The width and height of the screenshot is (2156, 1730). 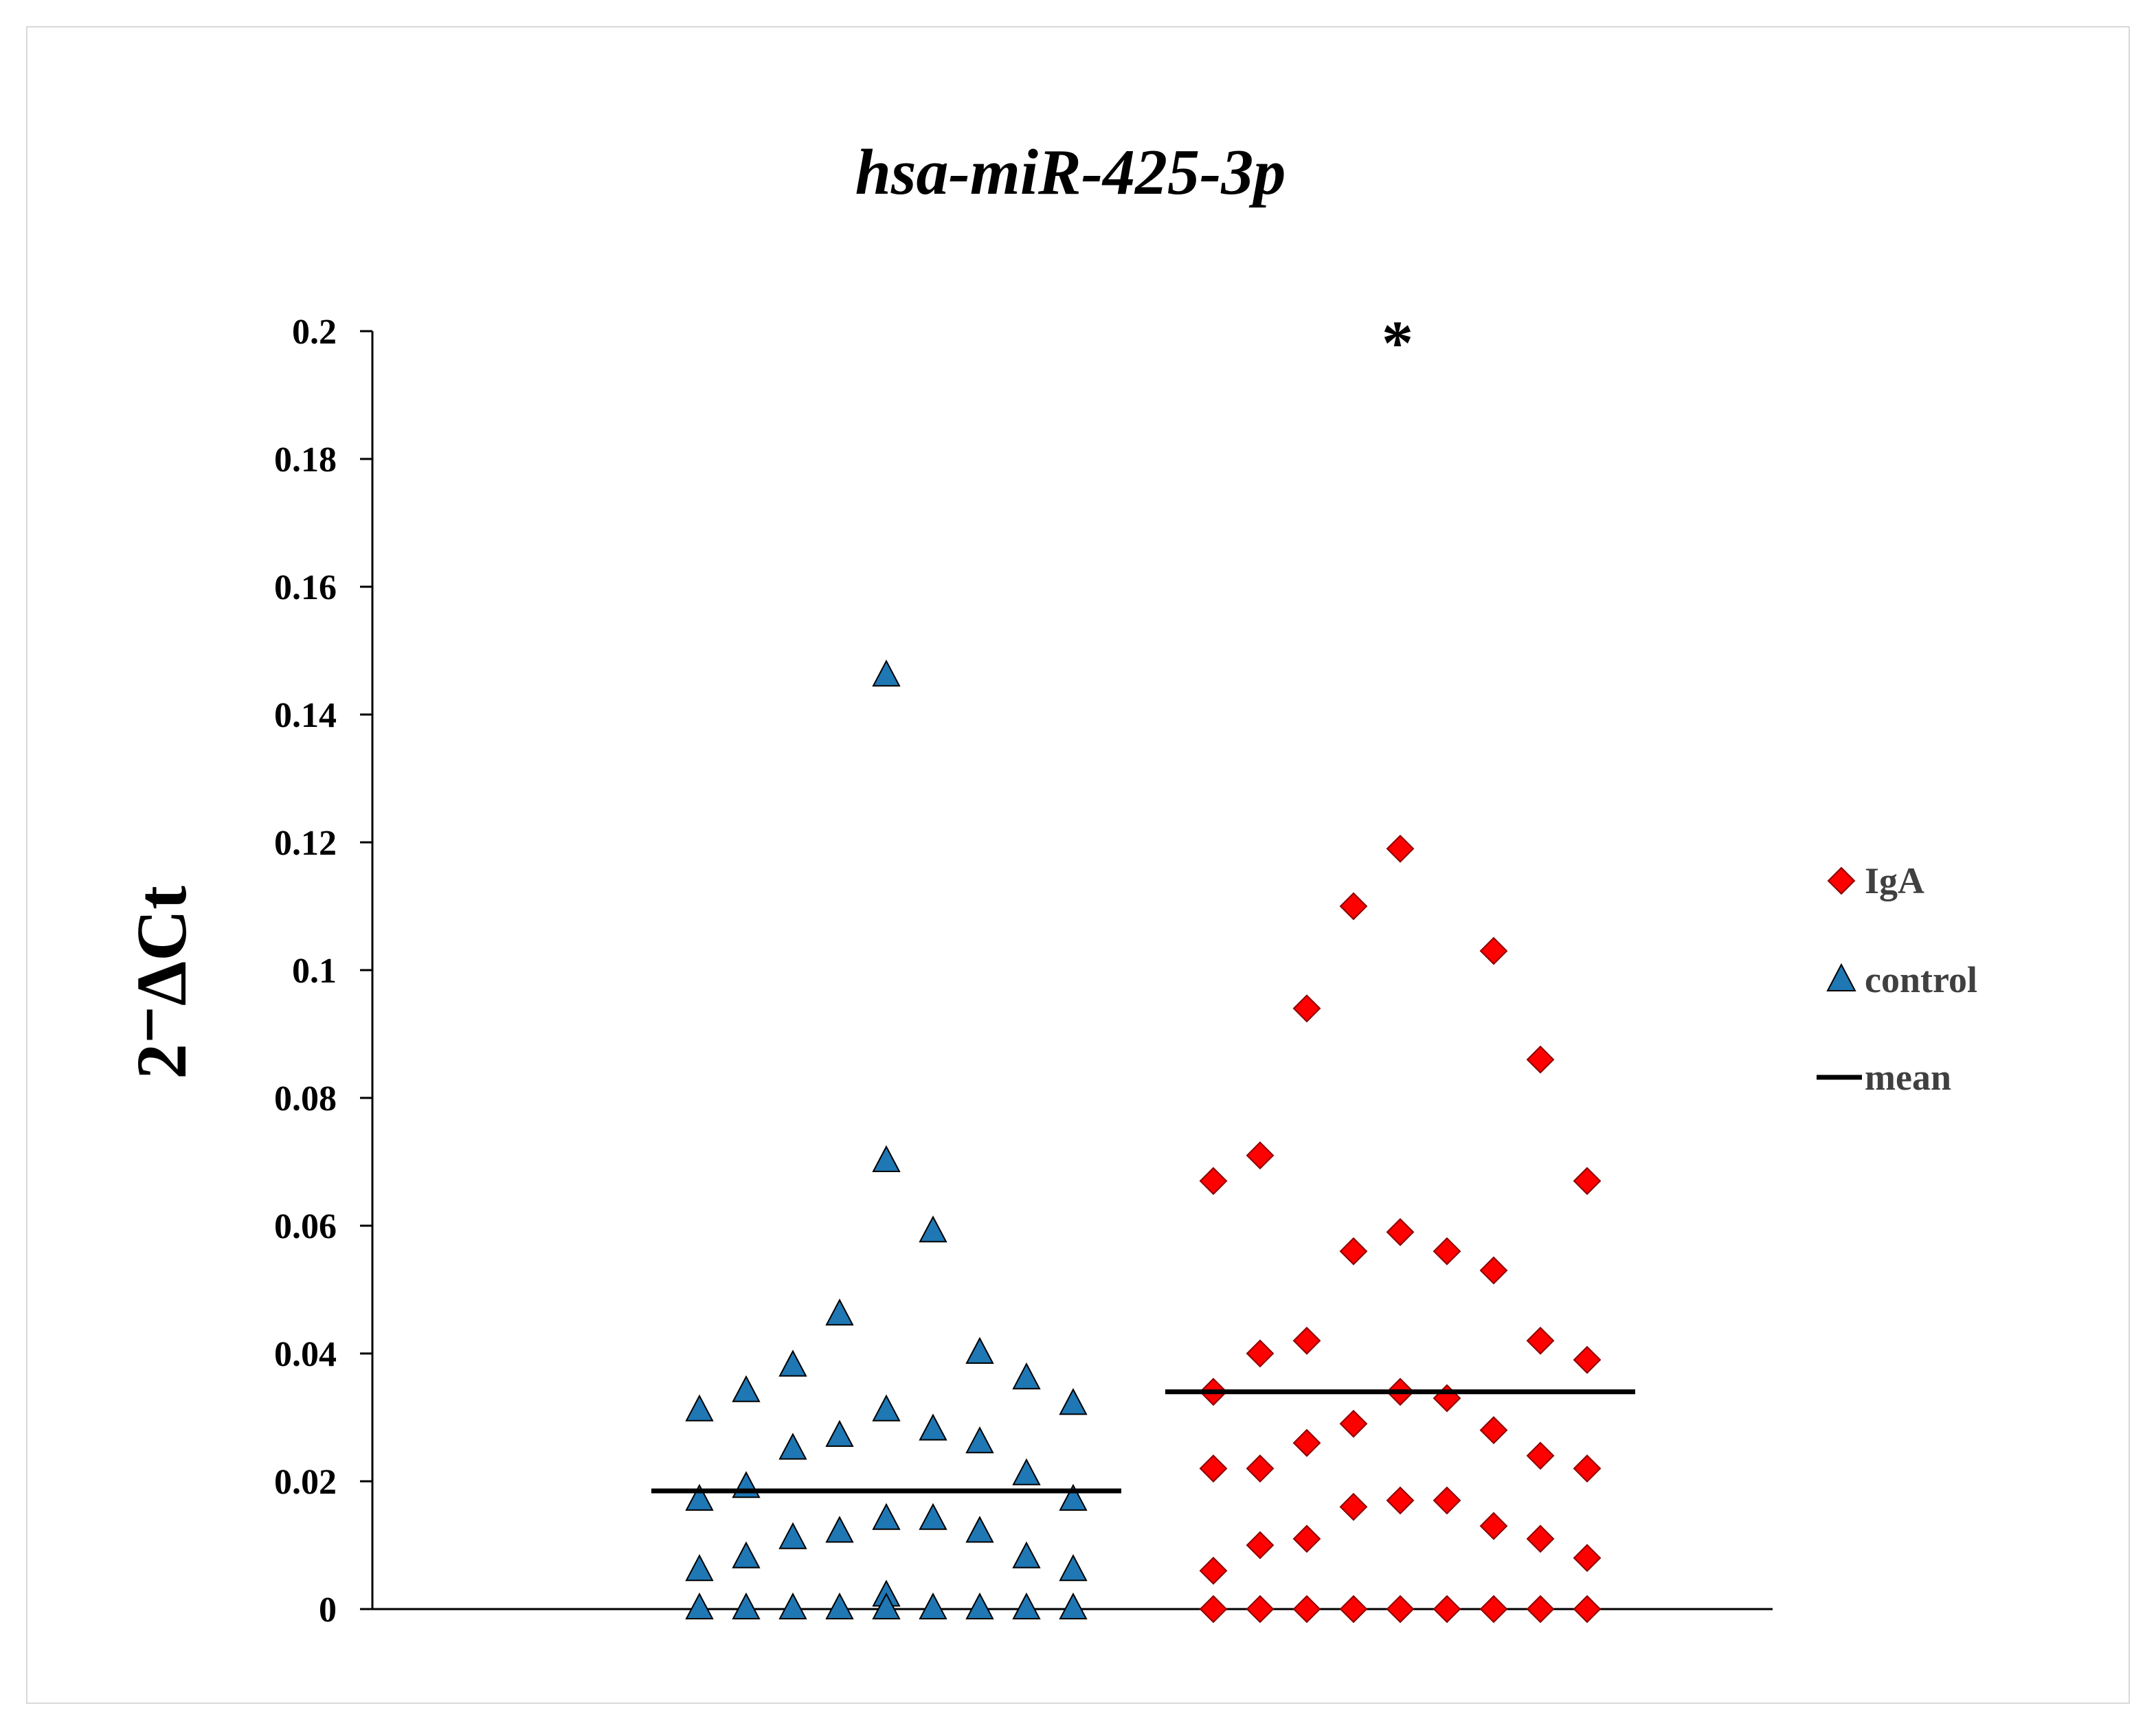 I want to click on legend-iga-icon, so click(x=1841, y=881).